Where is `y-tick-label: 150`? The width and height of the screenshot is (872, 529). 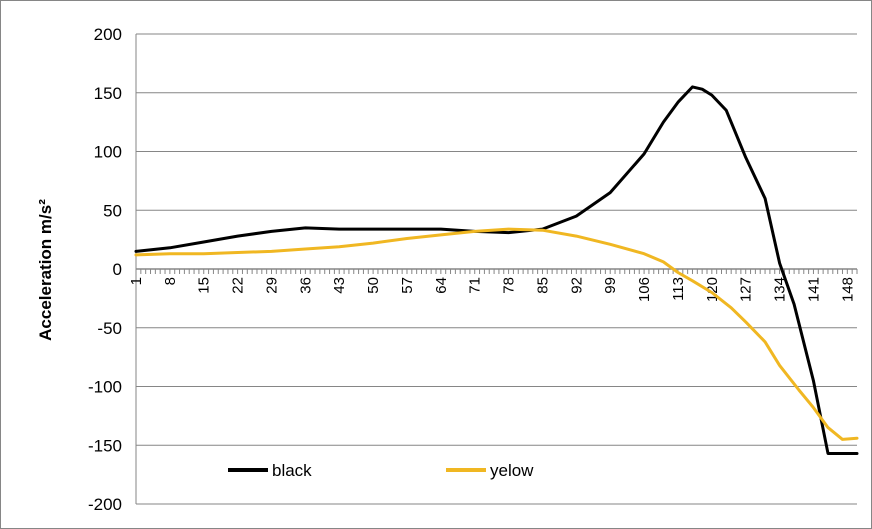 y-tick-label: 150 is located at coordinates (108, 93).